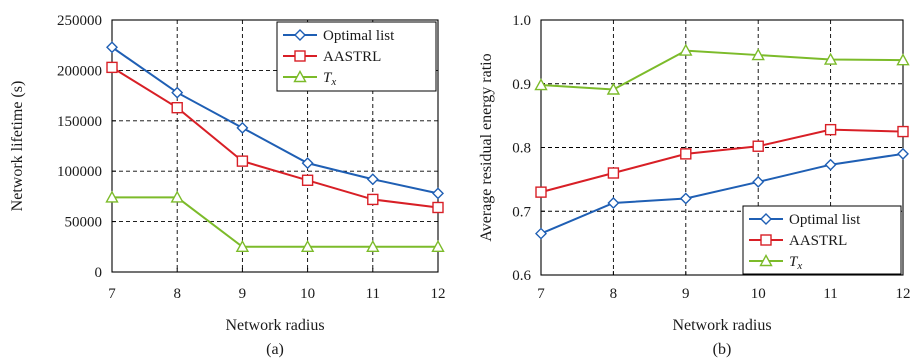 The height and width of the screenshot is (359, 912). I want to click on y-tick-label: 0.8, so click(521, 149).